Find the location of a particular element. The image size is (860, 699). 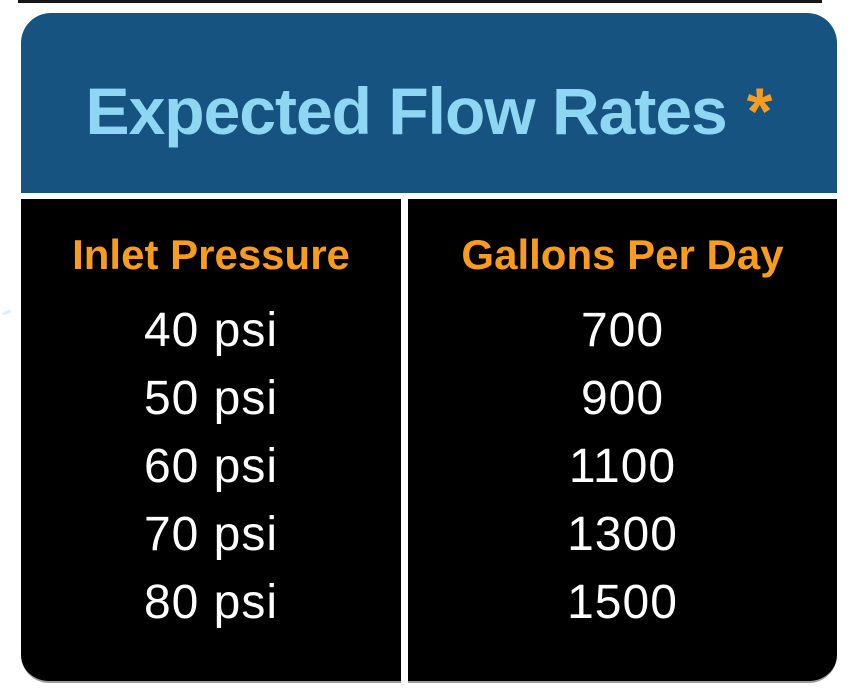

gallons-per-day-values: 700 900 1100 1300 1500 is located at coordinates (622, 467).